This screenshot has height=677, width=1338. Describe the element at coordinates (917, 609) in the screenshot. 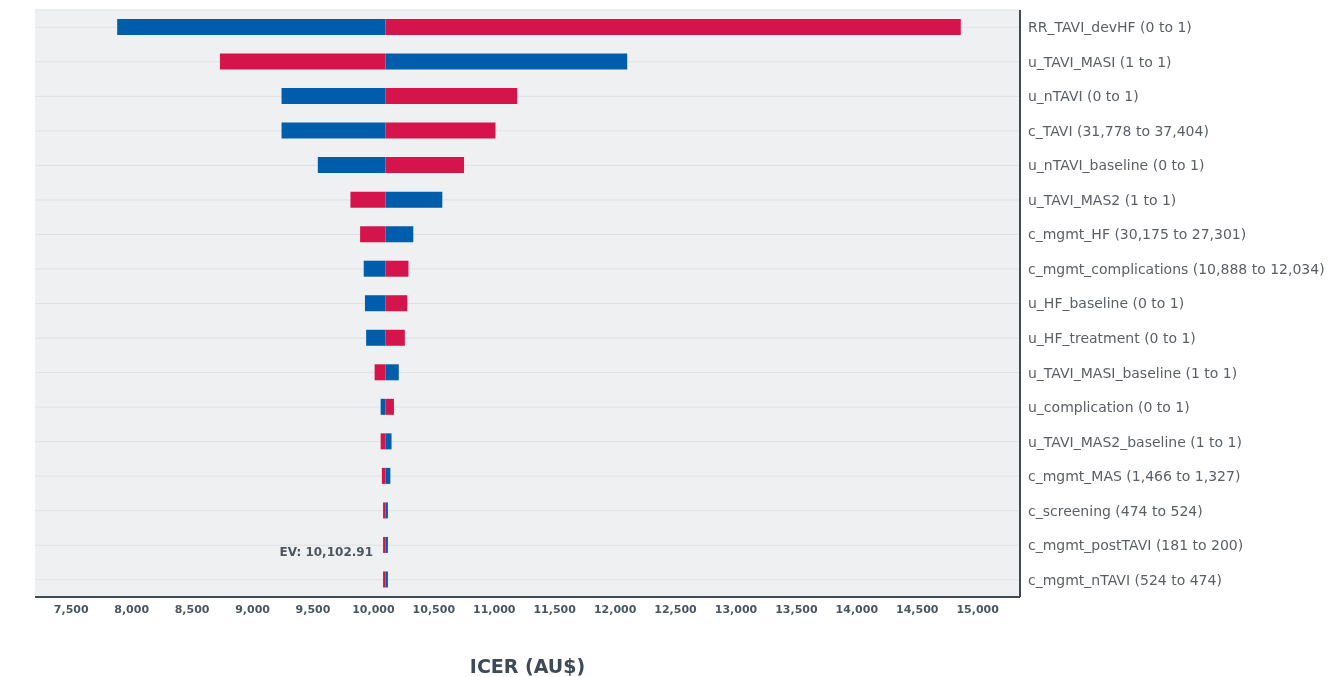

I see `x-tick-label: 14,500` at that location.